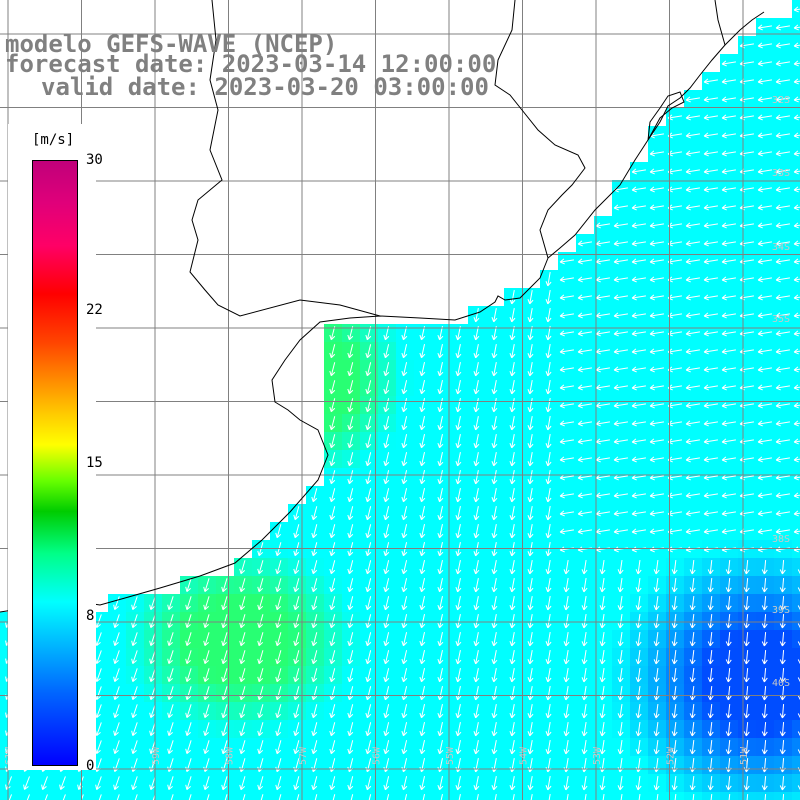 The width and height of the screenshot is (800, 800). What do you see at coordinates (171, 44) in the screenshot?
I see `title-line-1: modelo GEFS-WAVE (NCEP)` at bounding box center [171, 44].